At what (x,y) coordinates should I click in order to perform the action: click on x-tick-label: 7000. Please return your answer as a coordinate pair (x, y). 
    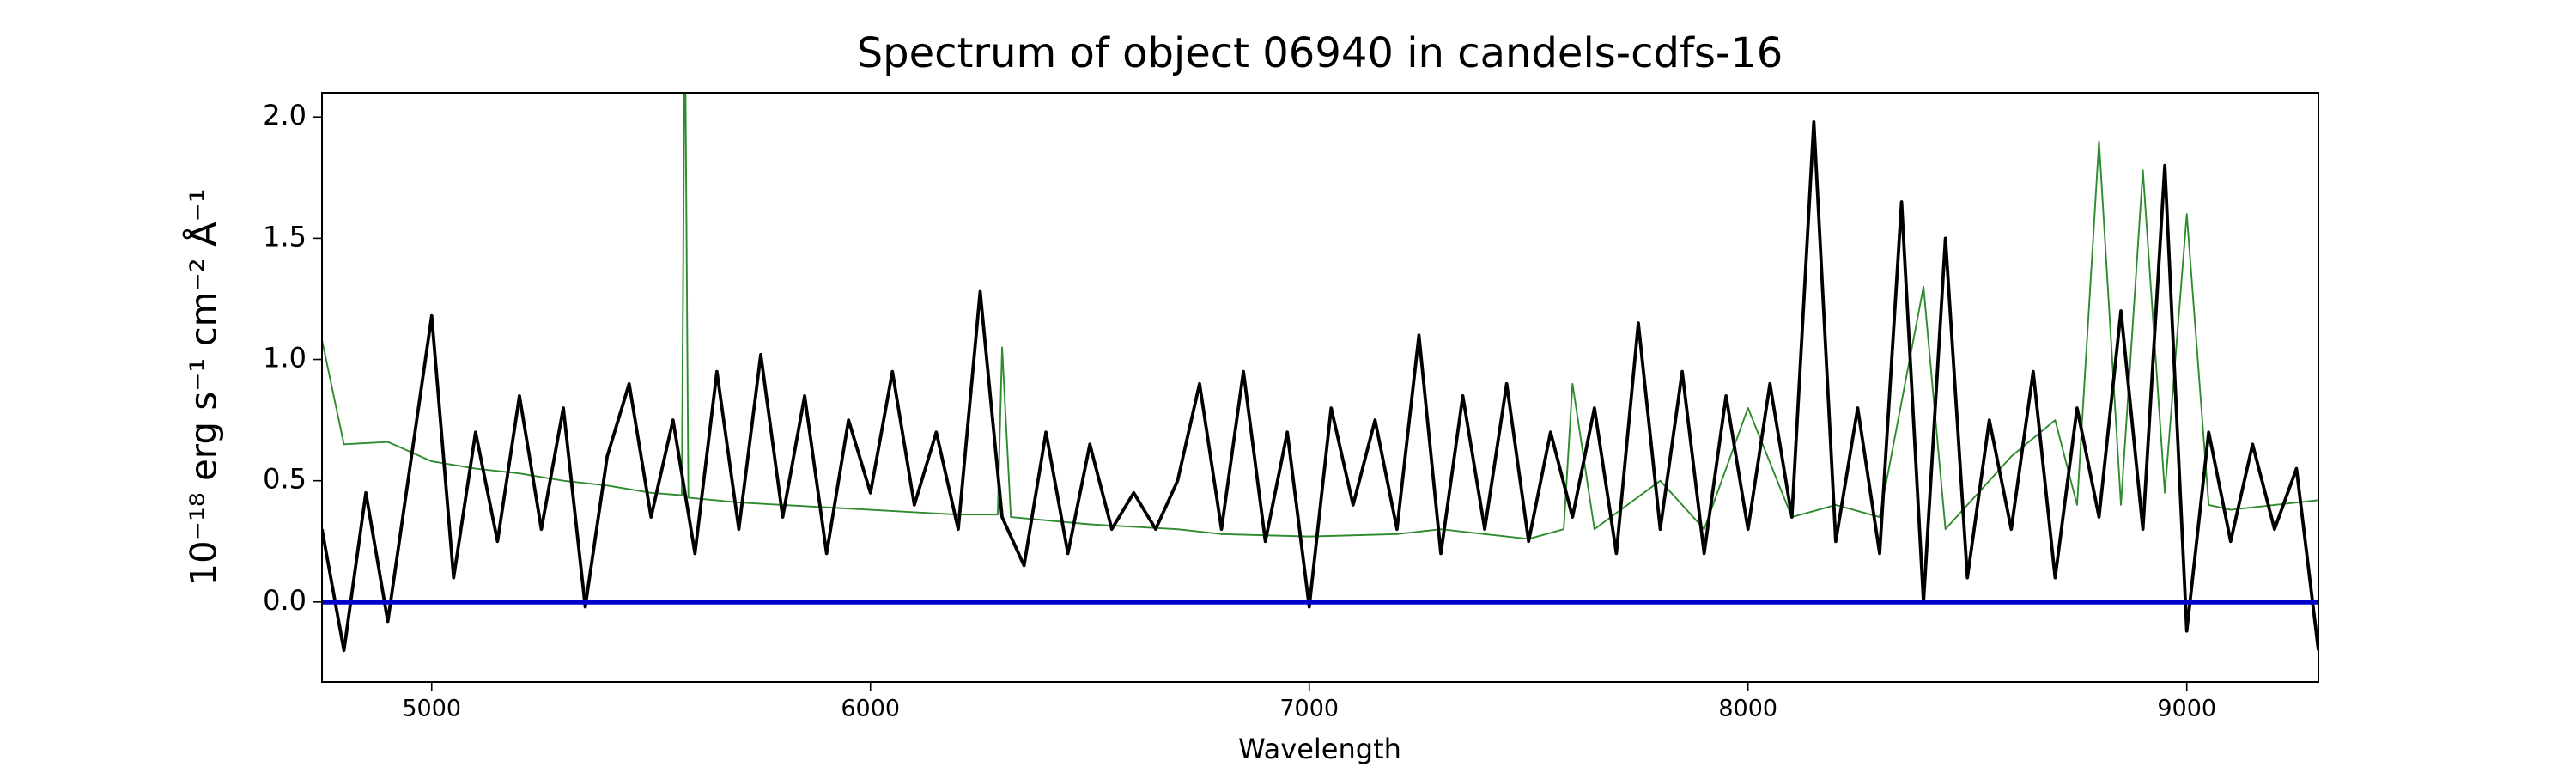
    Looking at the image, I should click on (1309, 709).